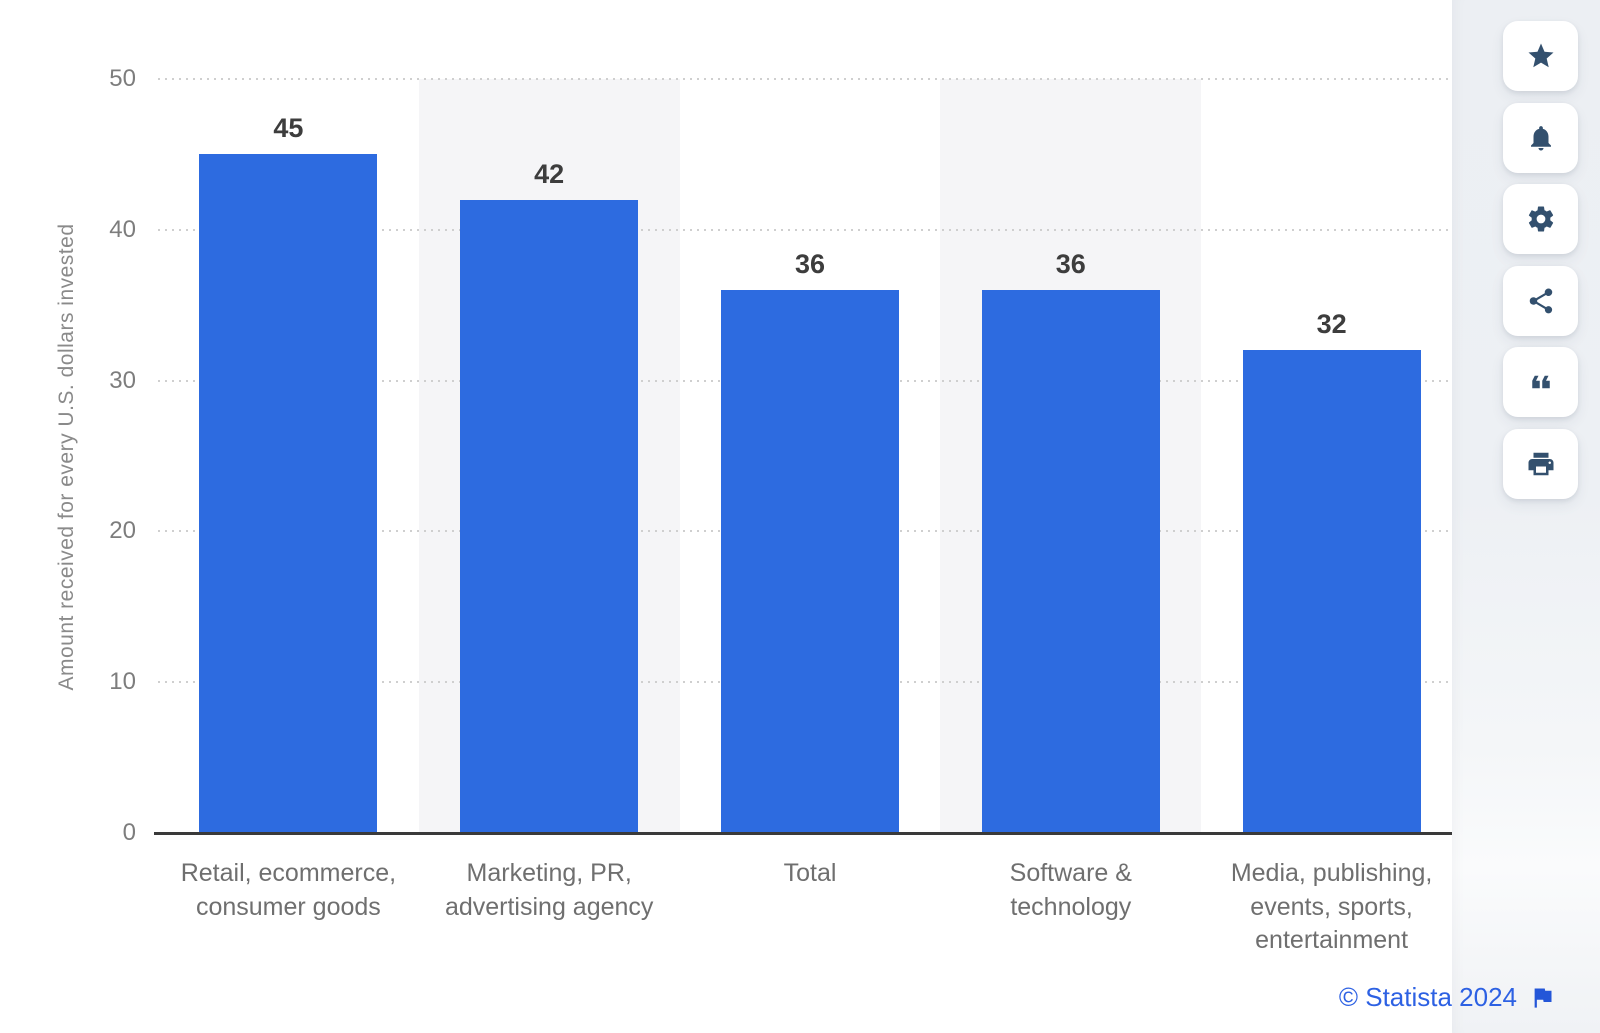  I want to click on settings-button, so click(1540, 219).